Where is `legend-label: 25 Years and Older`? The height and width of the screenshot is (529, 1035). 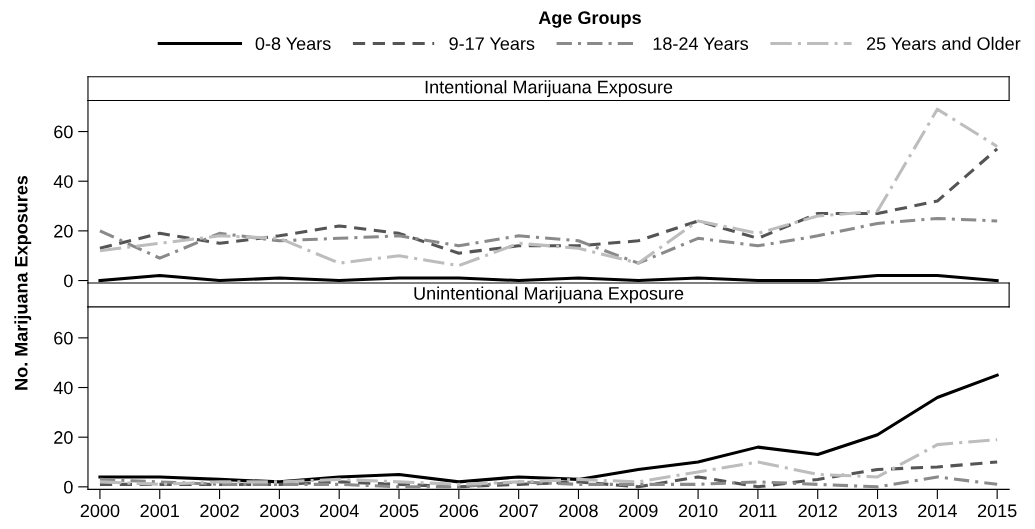 legend-label: 25 Years and Older is located at coordinates (943, 43).